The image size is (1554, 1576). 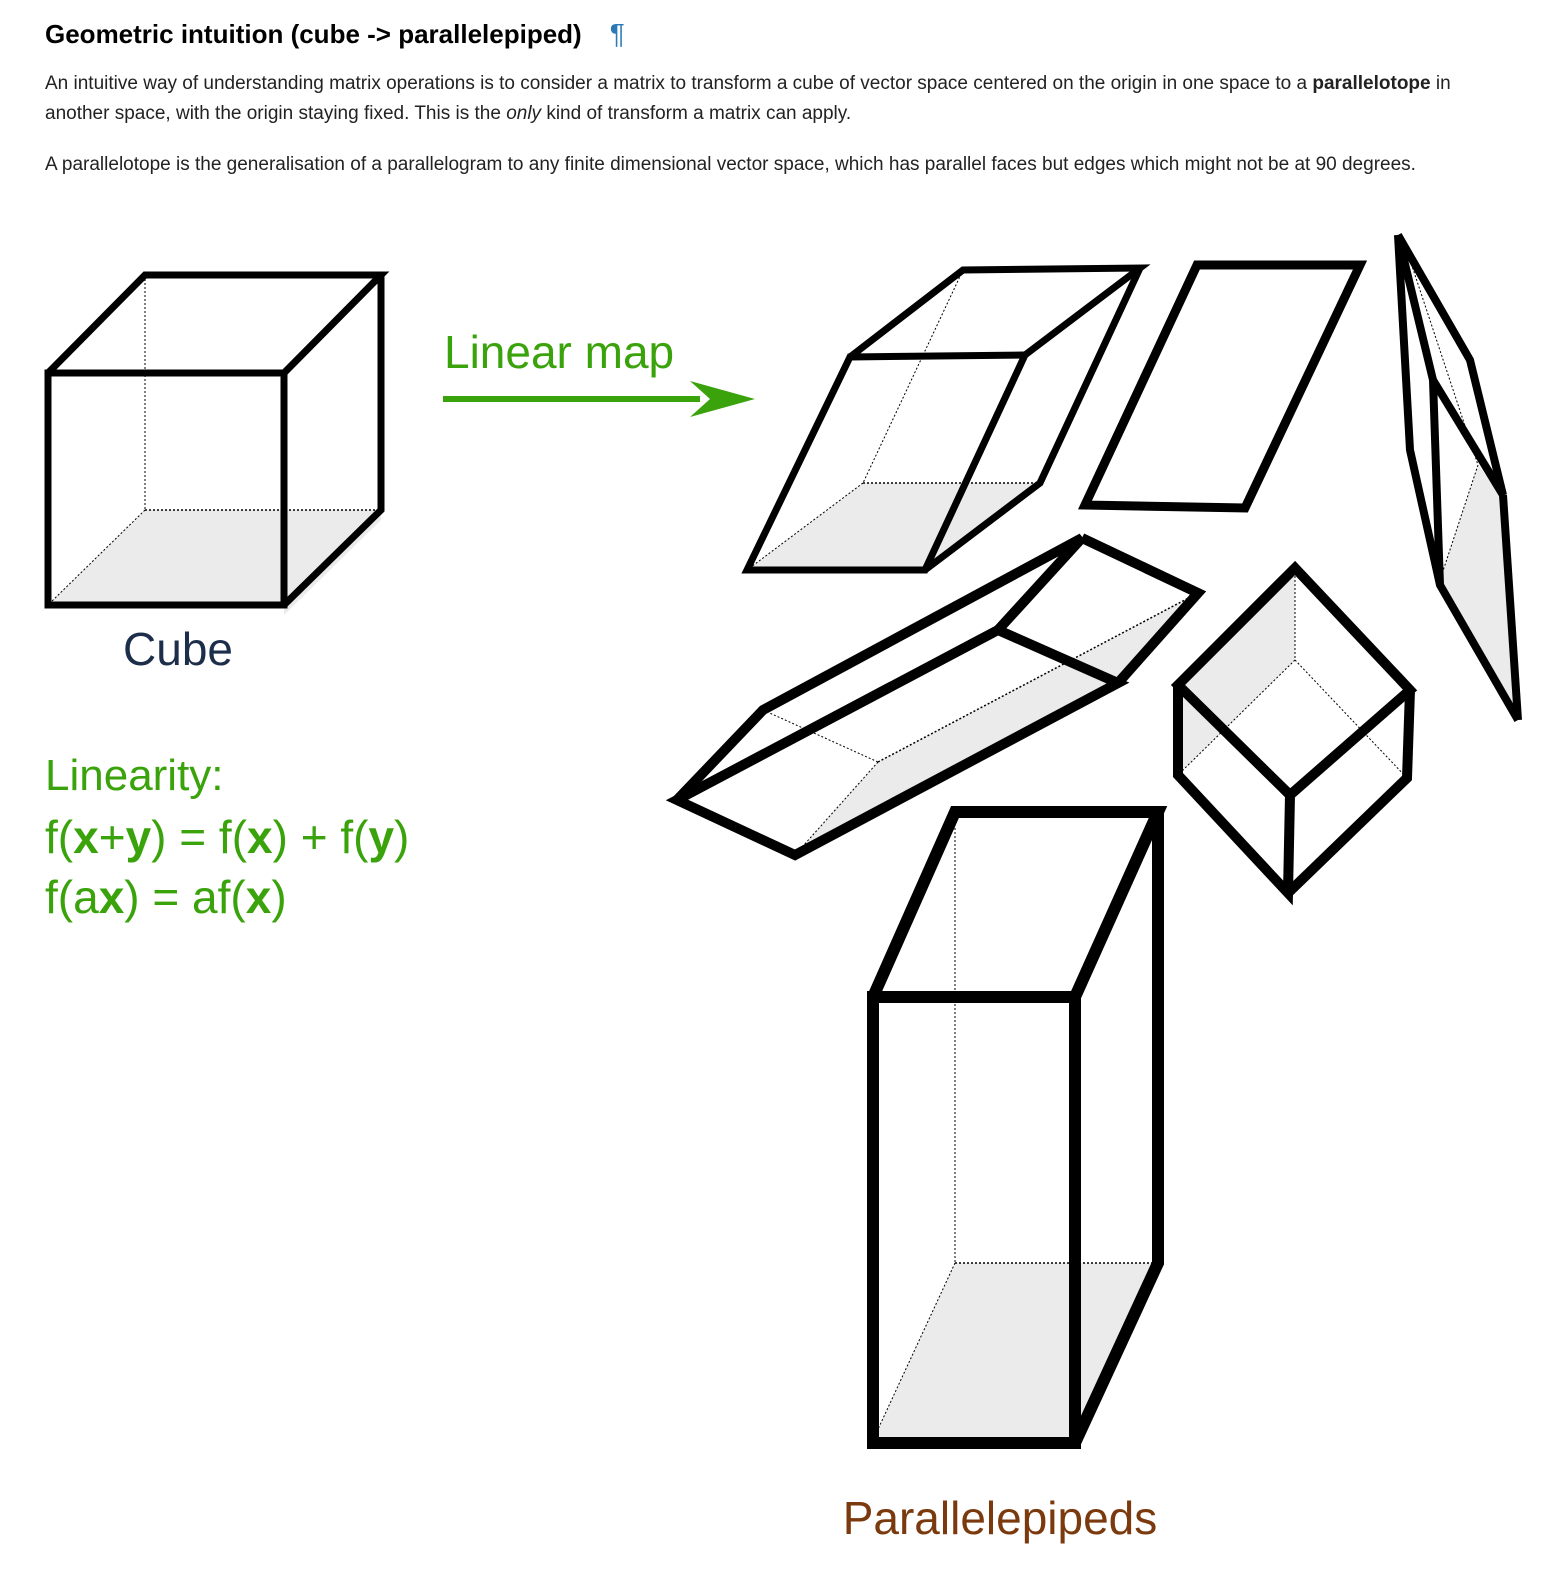 What do you see at coordinates (1371, 83) in the screenshot?
I see `term-parallelotope: parallelotope` at bounding box center [1371, 83].